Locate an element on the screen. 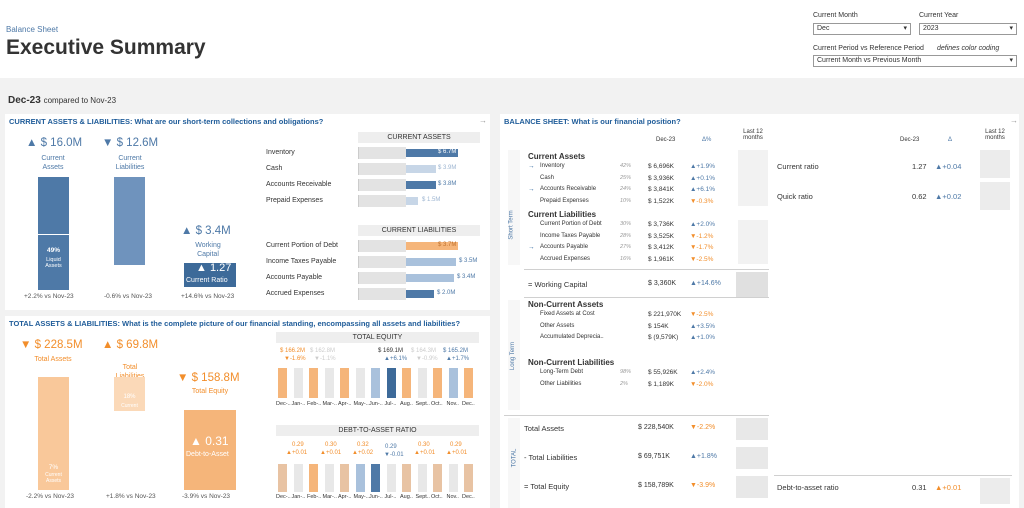 This screenshot has width=1024, height=508. bs-col-date2: Dec-23 is located at coordinates (910, 140).